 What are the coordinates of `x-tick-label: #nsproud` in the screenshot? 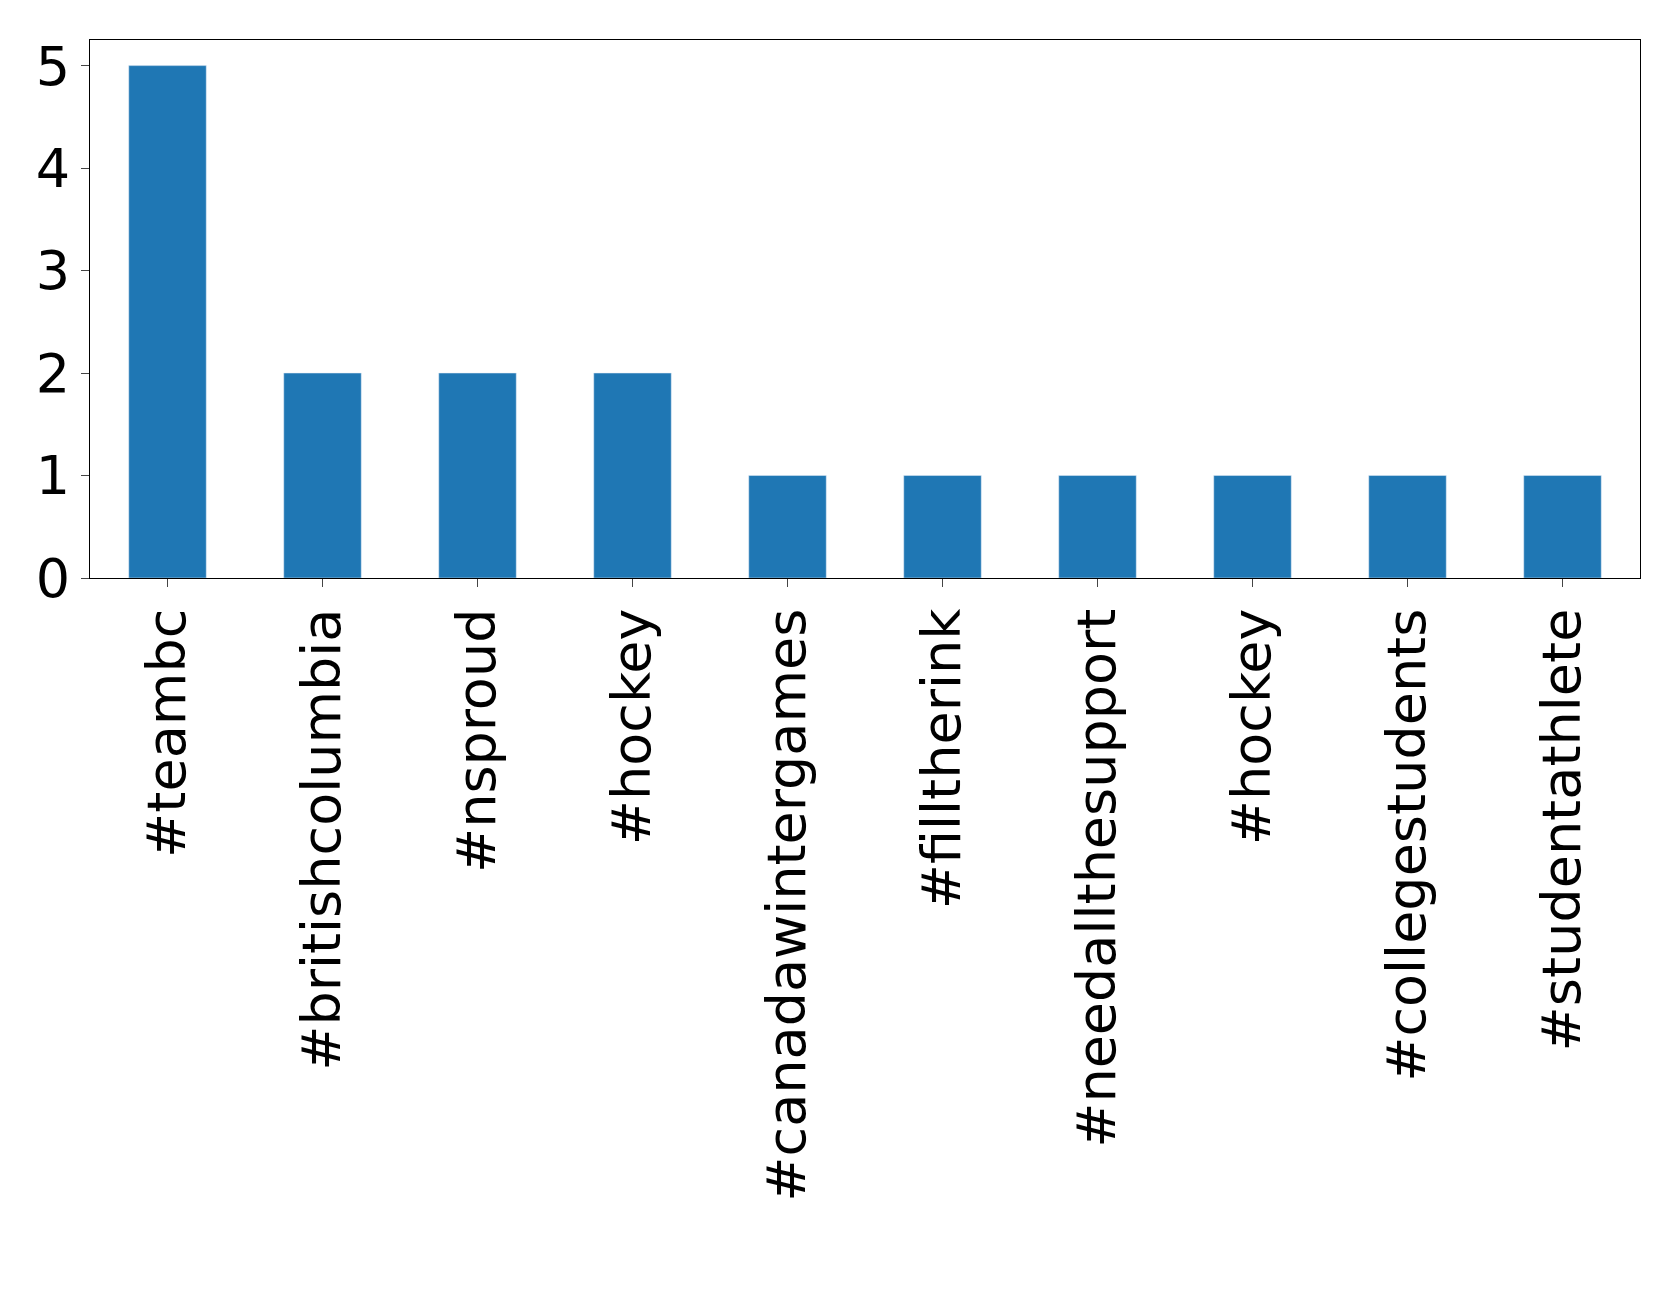 It's located at (477, 741).